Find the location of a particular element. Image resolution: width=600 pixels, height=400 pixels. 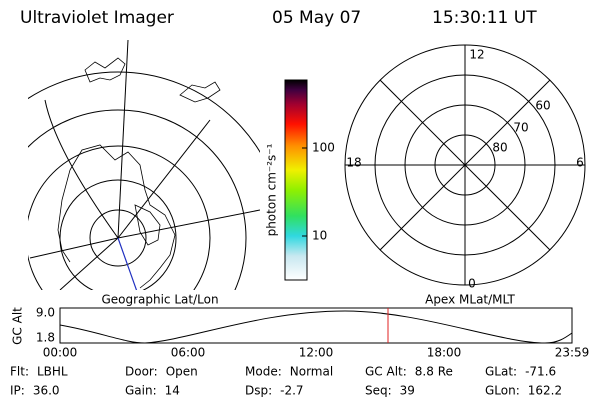

lat-label: 80 is located at coordinates (499, 148).